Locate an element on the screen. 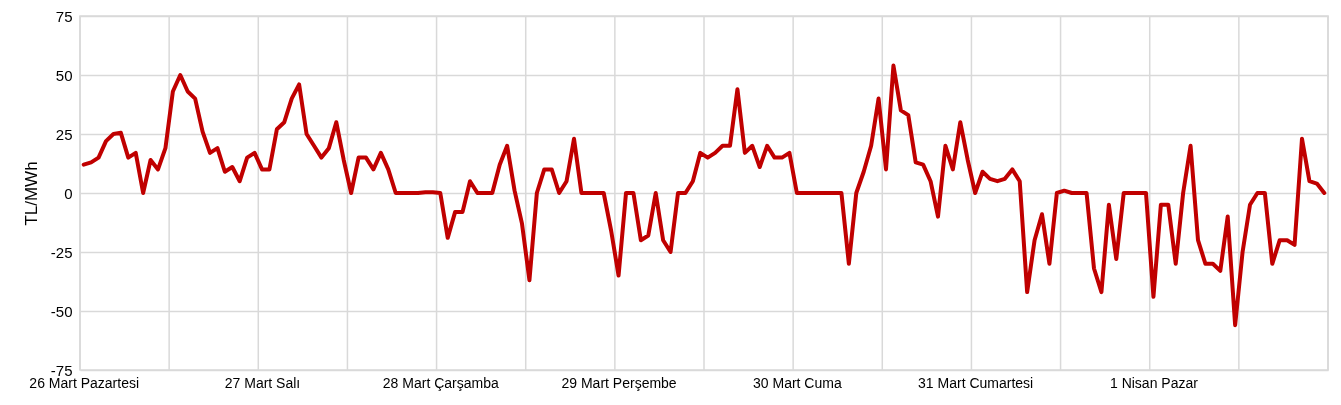 This screenshot has height=405, width=1341. x-tick-label: 1 Nisan Pazar is located at coordinates (1154, 382).